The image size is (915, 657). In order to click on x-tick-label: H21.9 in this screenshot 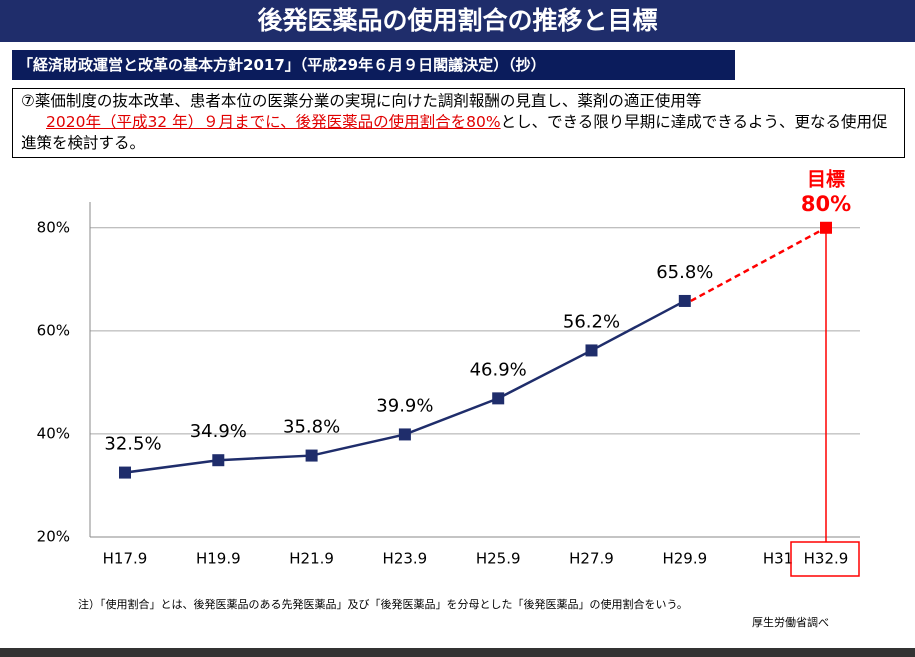, I will do `click(311, 559)`.